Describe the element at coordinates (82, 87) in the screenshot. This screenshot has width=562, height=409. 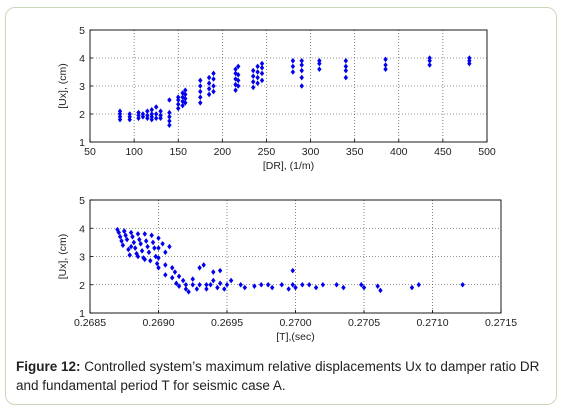
I see `chart1-ytick-label: 3` at that location.